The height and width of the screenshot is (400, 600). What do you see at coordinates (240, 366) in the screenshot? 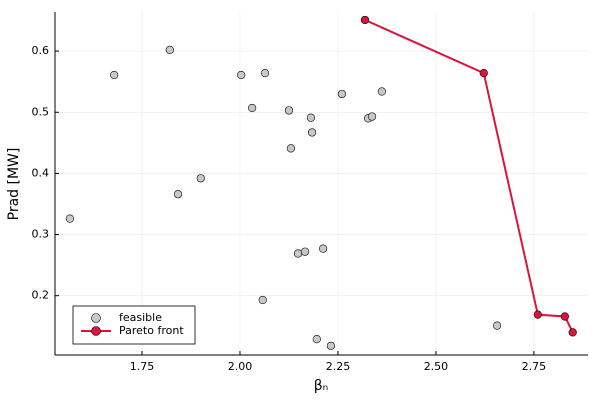
I see `x-tick-label: 2.00` at bounding box center [240, 366].